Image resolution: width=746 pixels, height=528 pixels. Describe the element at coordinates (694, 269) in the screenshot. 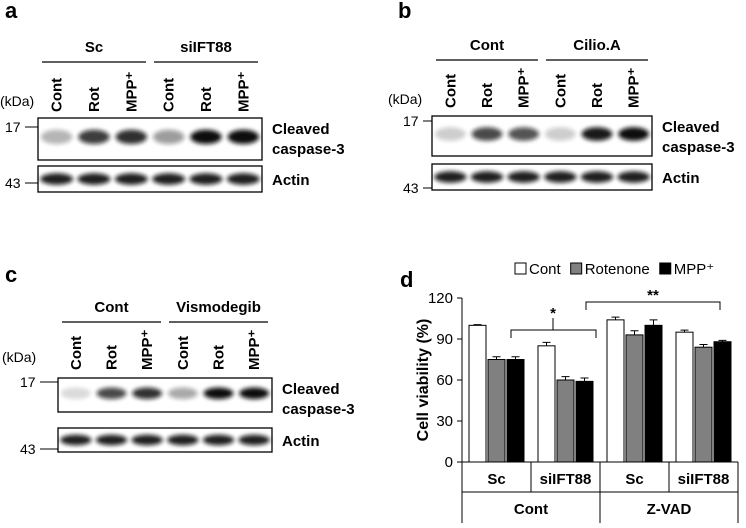

I see `legend-label: MPP⁺` at that location.